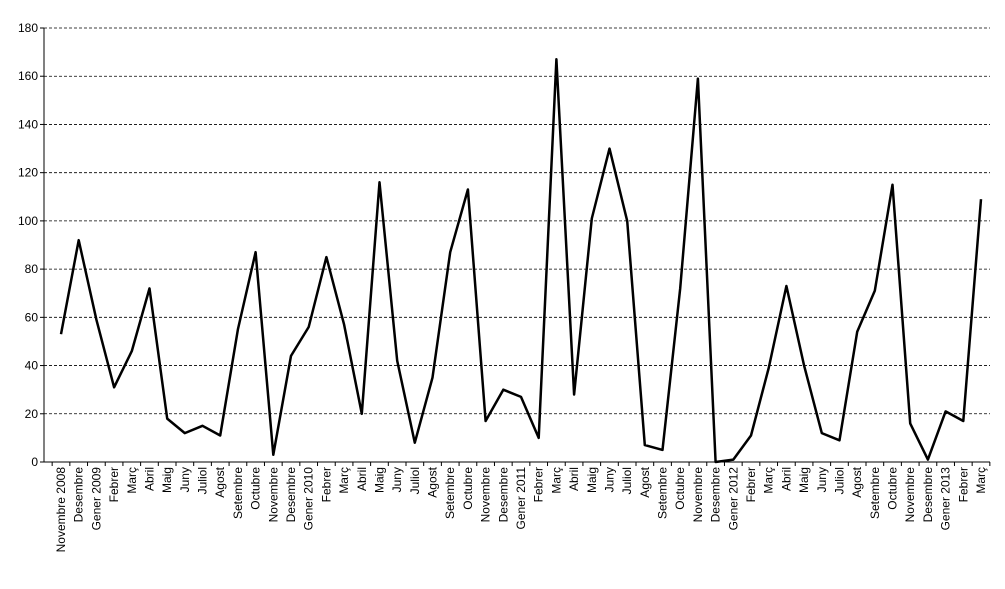 This screenshot has height=589, width=1005. I want to click on y-tick-label: 120, so click(28, 173).